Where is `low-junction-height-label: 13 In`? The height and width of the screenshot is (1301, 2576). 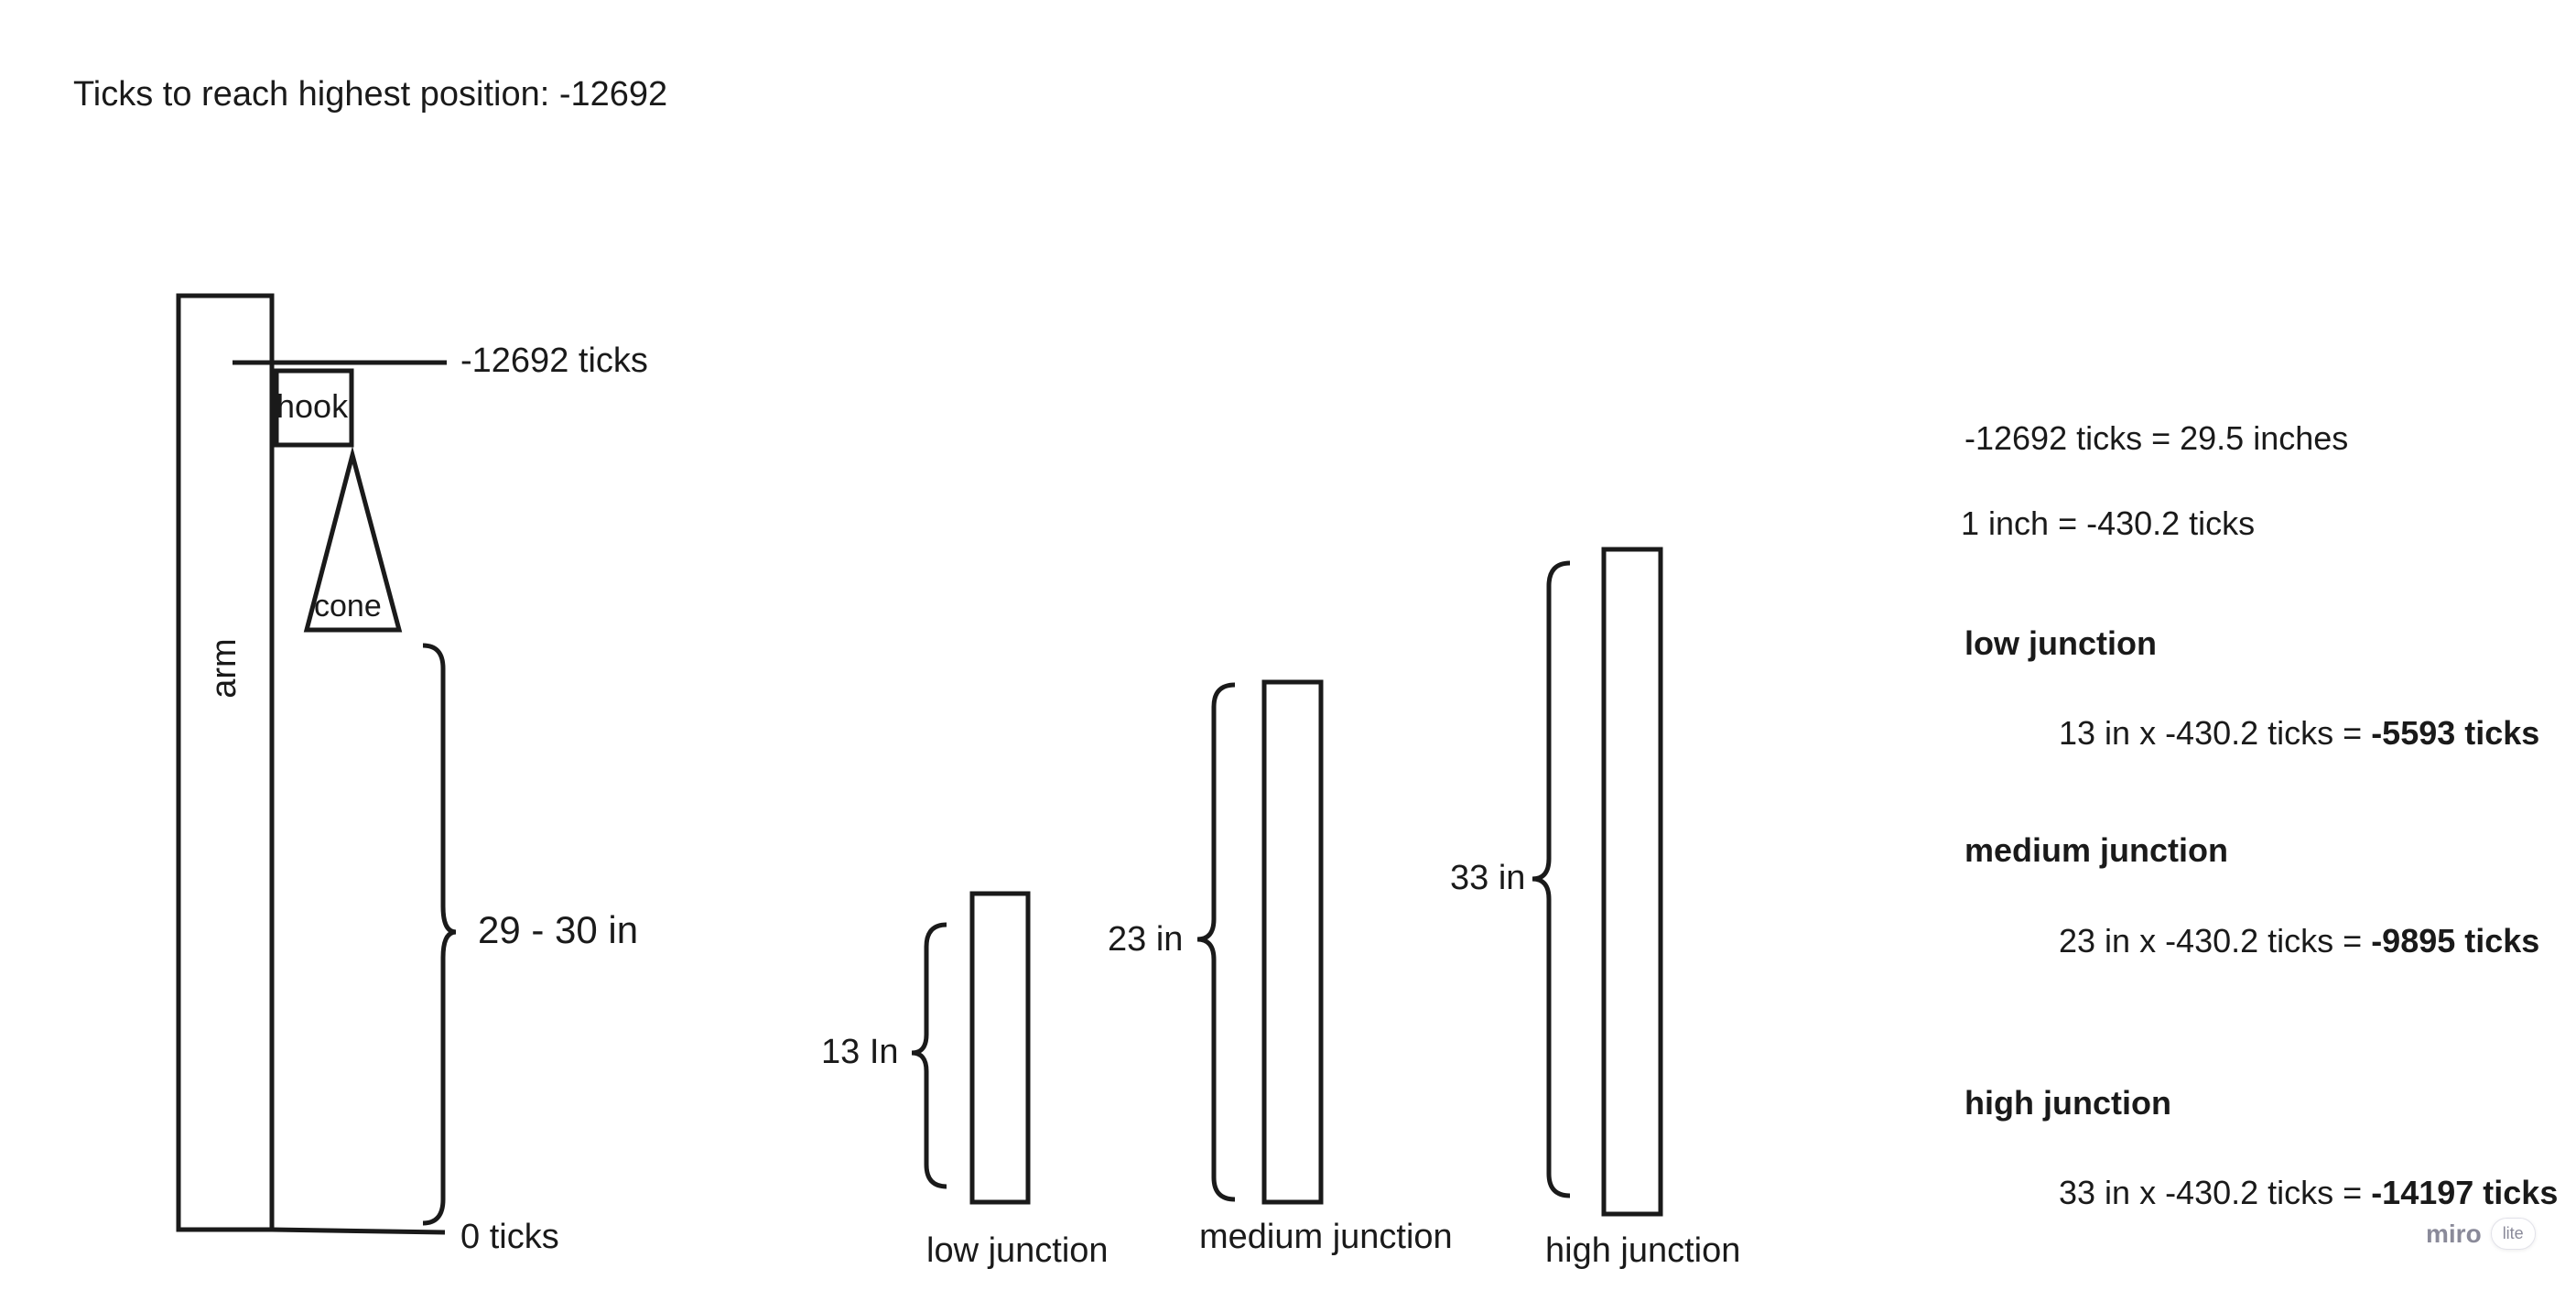
low-junction-height-label: 13 In is located at coordinates (860, 1052).